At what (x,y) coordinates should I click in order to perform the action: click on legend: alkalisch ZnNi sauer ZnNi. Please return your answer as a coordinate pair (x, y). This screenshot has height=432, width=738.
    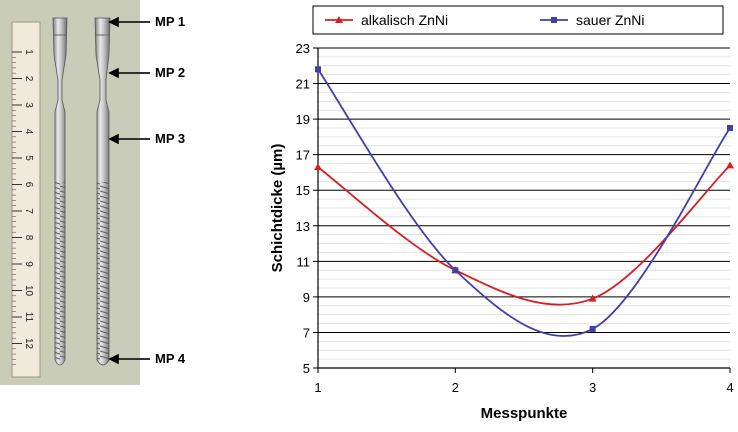
    Looking at the image, I should click on (518, 20).